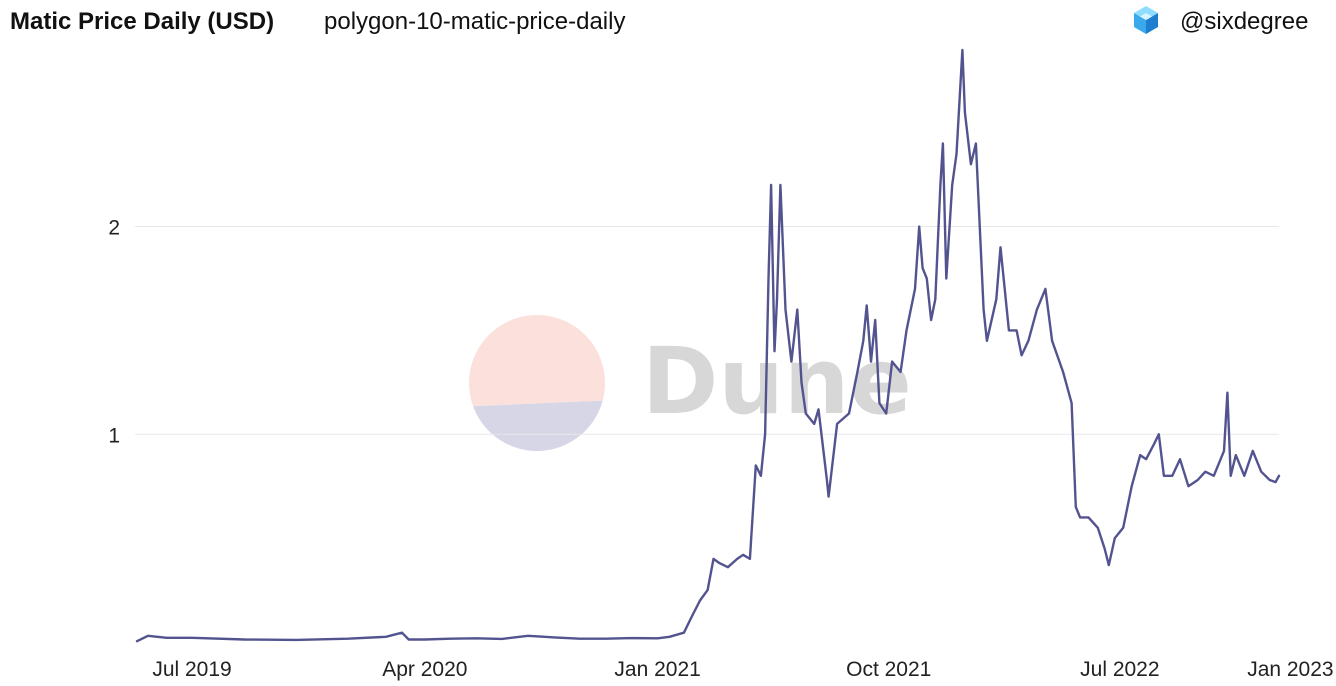  I want to click on query-name: polygon-10-matic-price-daily, so click(475, 21).